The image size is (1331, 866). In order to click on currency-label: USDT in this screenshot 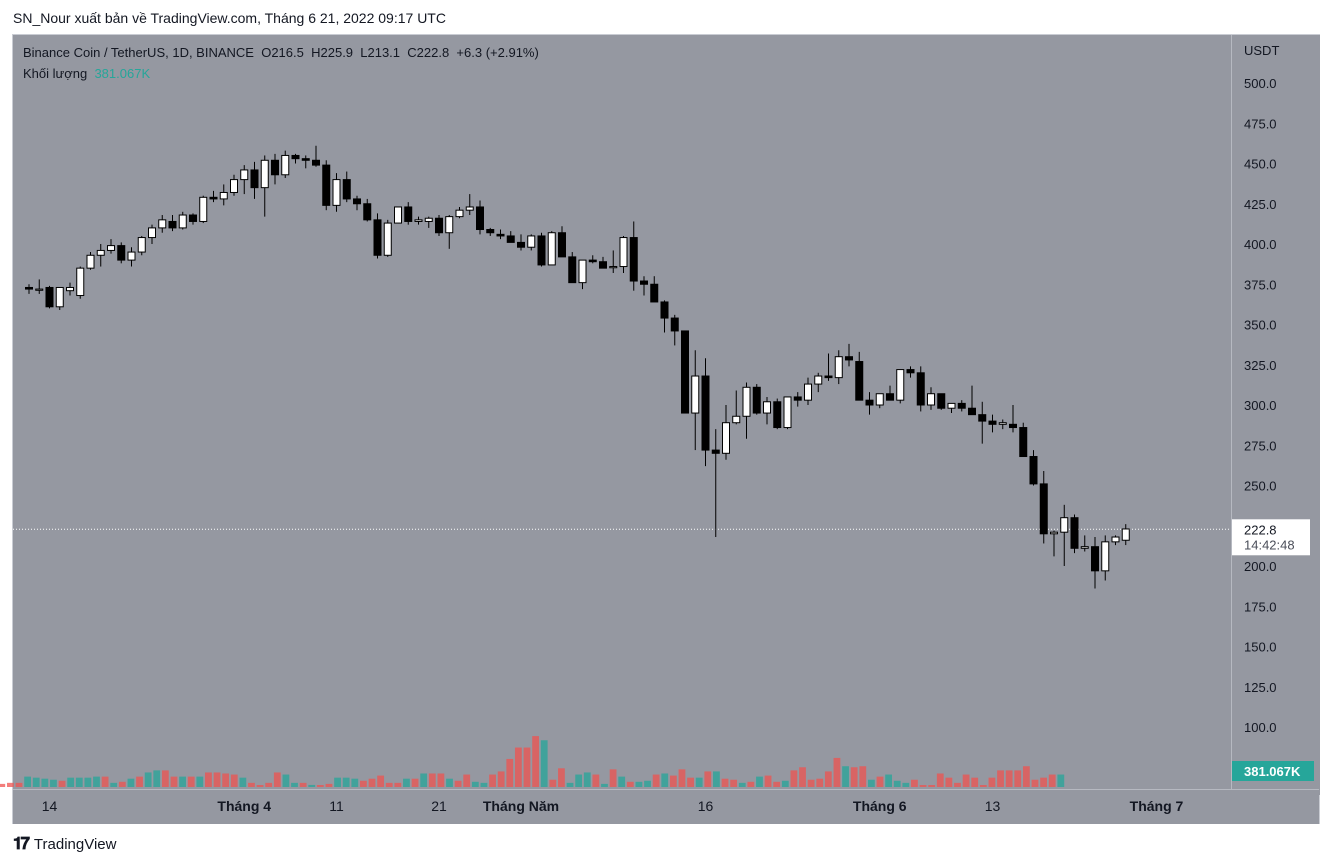, I will do `click(1261, 50)`.